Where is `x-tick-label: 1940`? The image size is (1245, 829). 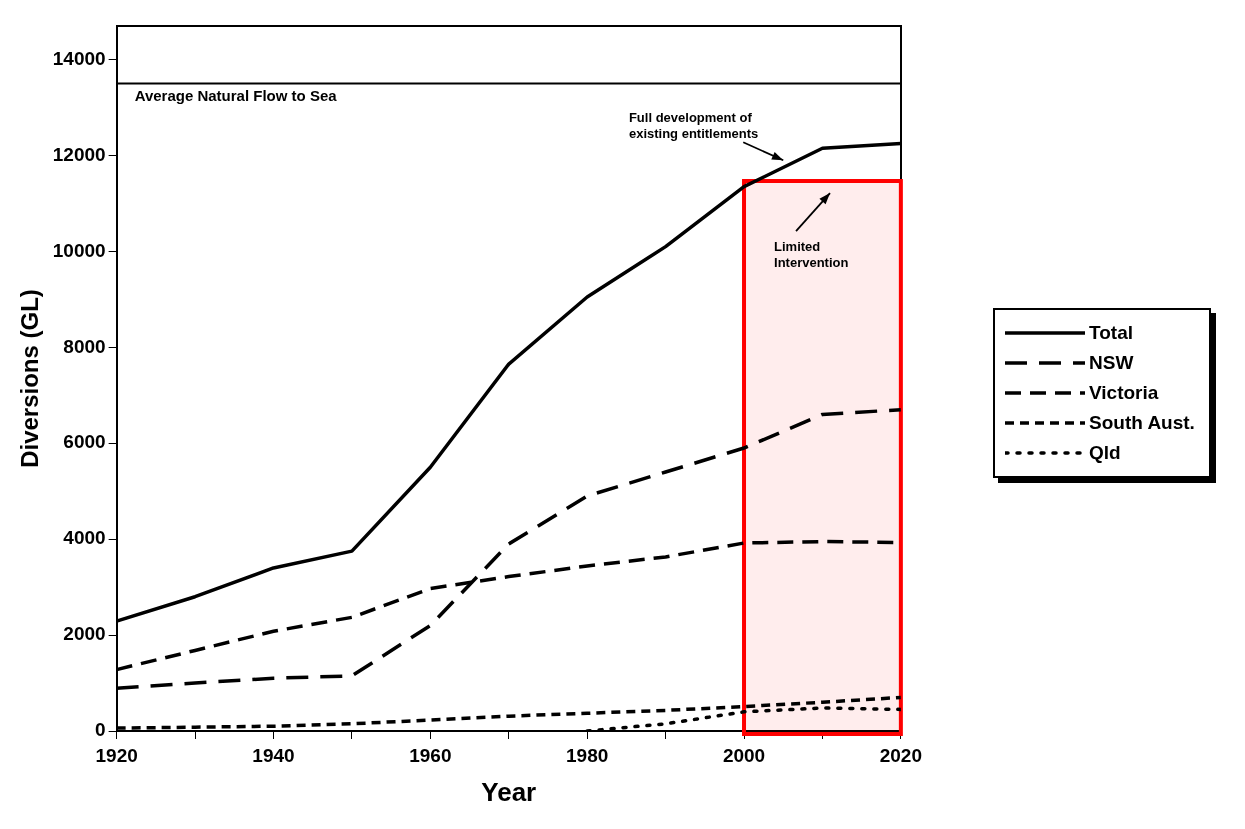
x-tick-label: 1940 is located at coordinates (273, 755).